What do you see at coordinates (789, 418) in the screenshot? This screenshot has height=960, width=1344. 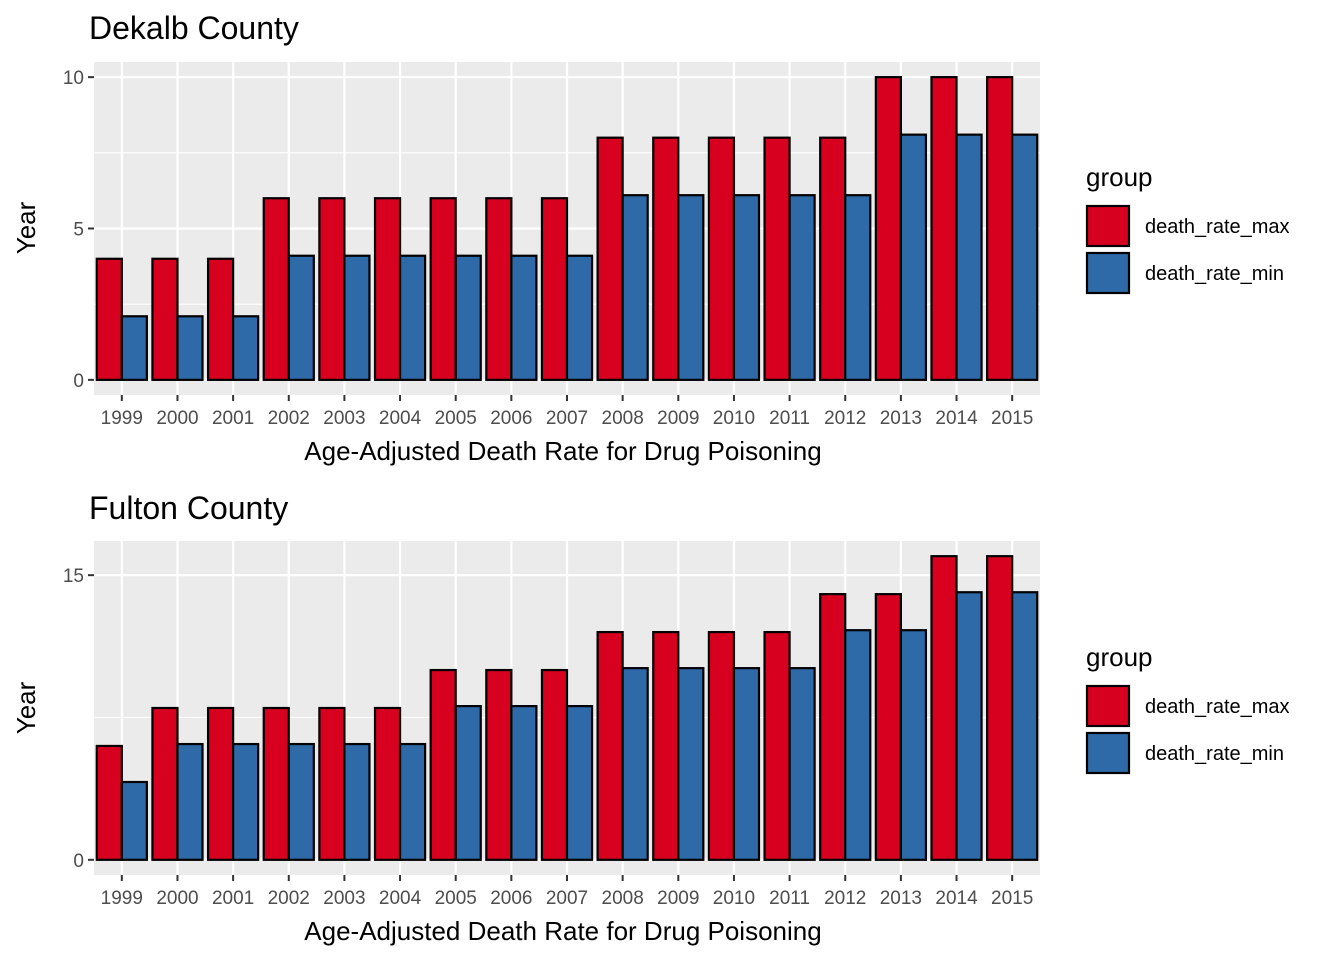 I see `x-tick-label: 2011` at bounding box center [789, 418].